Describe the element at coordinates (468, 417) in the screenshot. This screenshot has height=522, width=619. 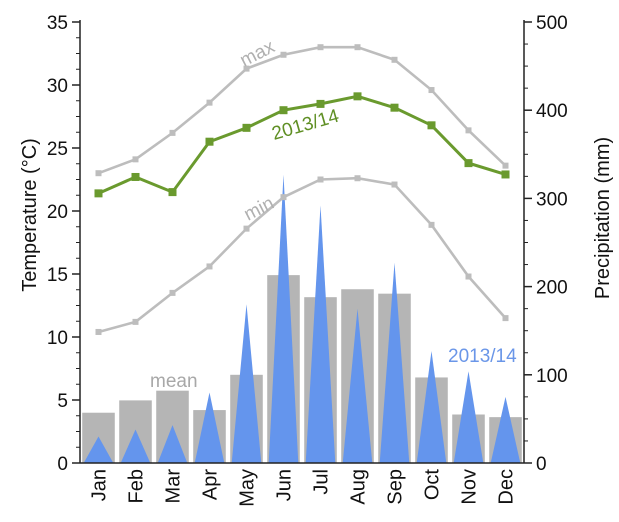
I see `spike-2013-nov` at that location.